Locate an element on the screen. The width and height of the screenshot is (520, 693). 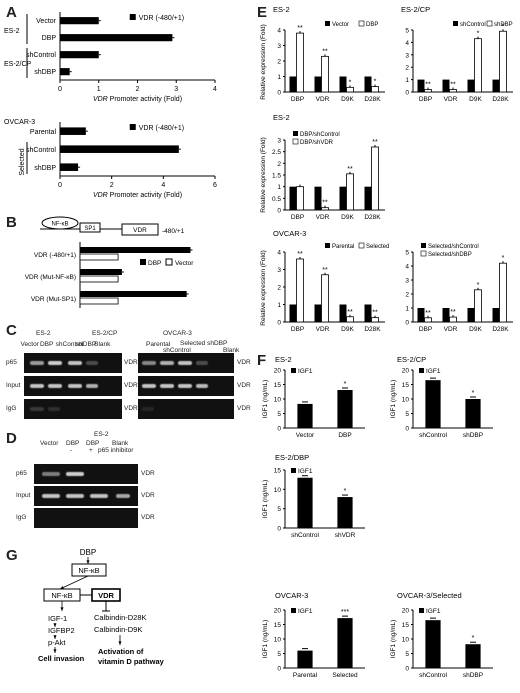
a-top-xtick-label: 0 is located at coordinates (60, 89).